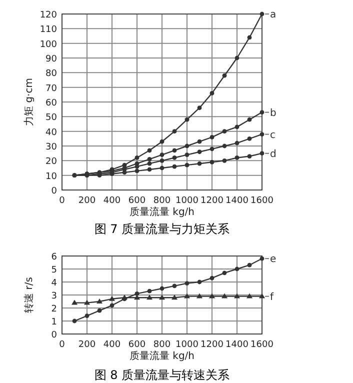 This screenshot has width=353, height=383. What do you see at coordinates (54, 323) in the screenshot?
I see `y-tick-label: 1` at bounding box center [54, 323].